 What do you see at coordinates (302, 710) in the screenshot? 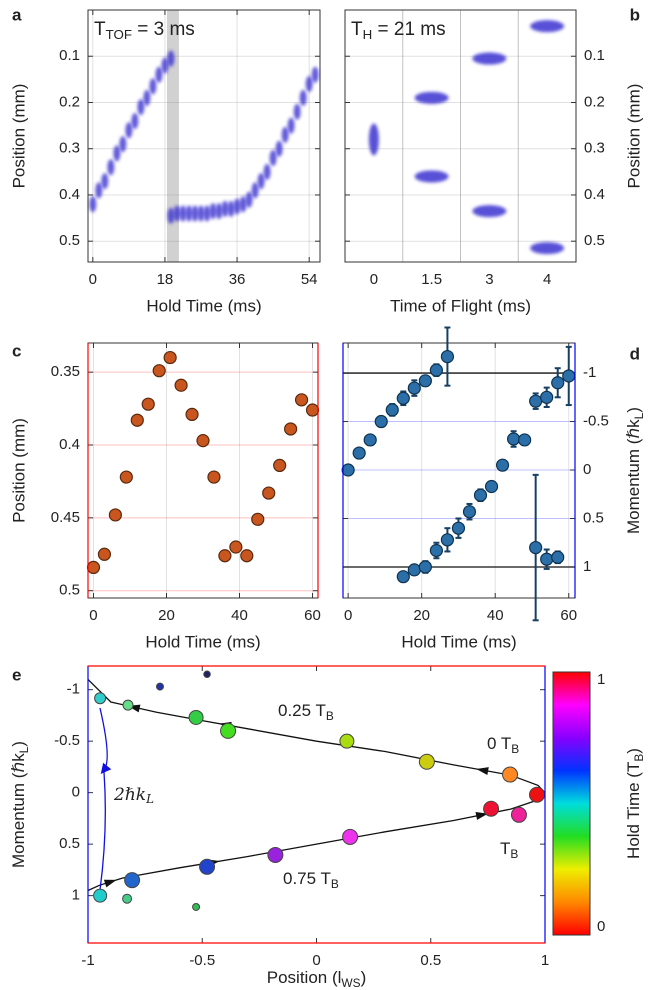
I see `text-run: 0.25 T` at bounding box center [302, 710].